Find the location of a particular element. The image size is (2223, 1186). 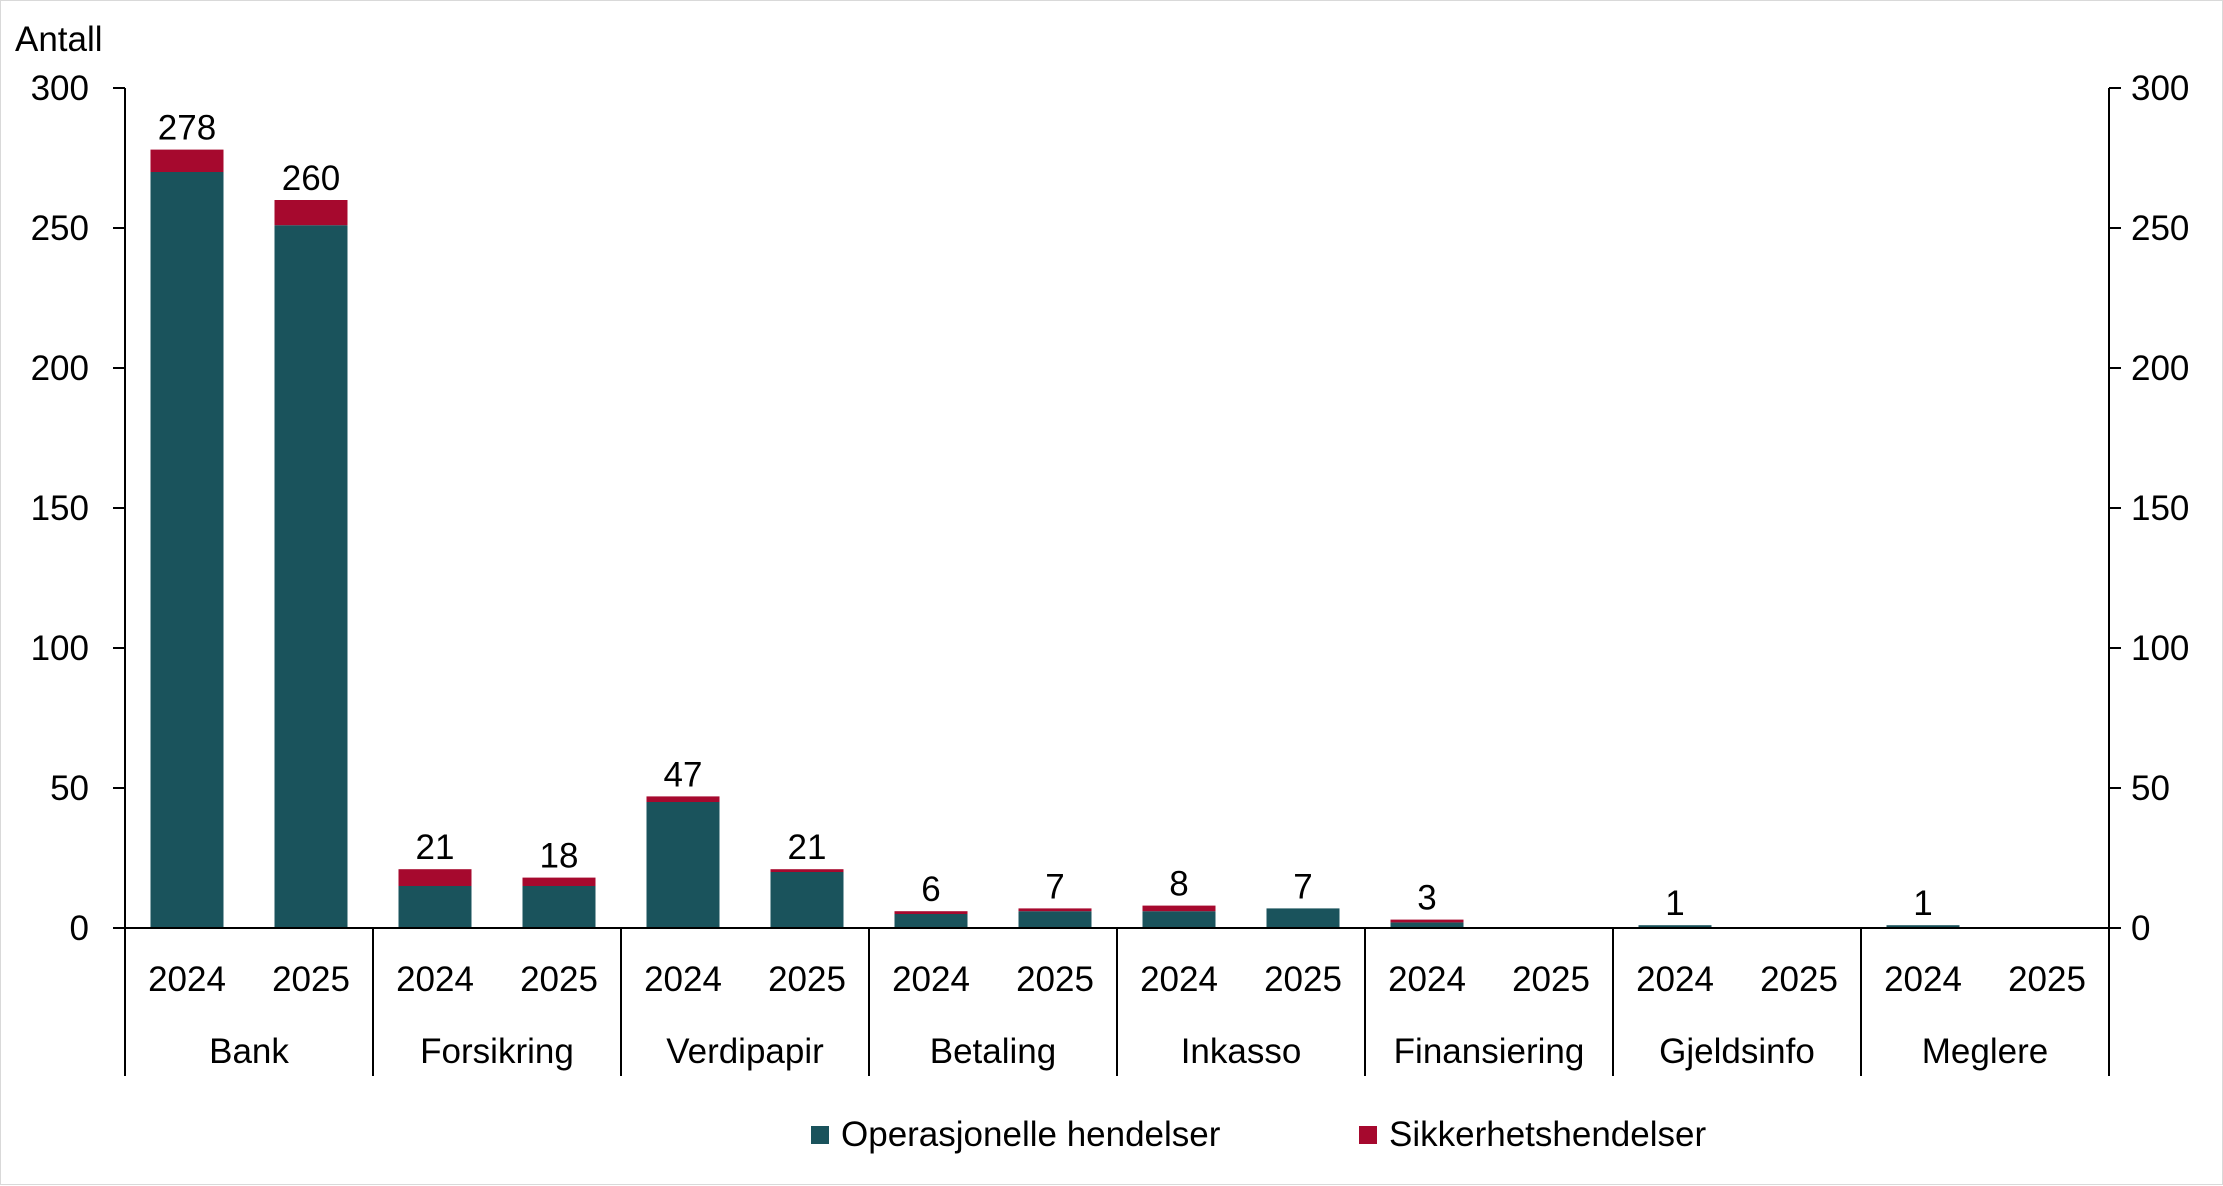

y-axis-title: Antall is located at coordinates (59, 39).